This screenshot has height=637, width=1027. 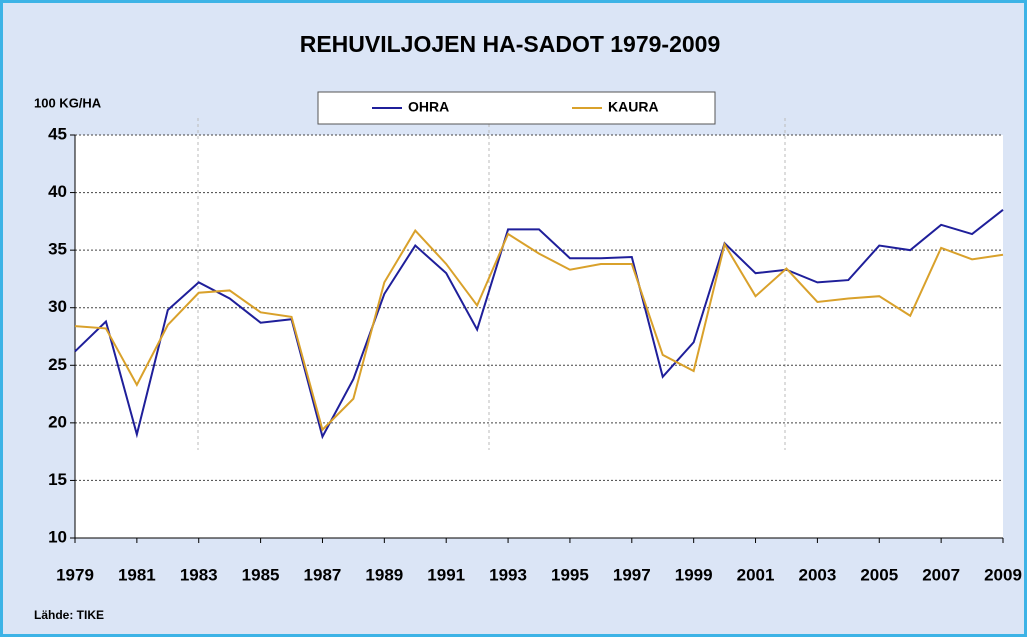 I want to click on x-tick-label: 2003, so click(x=817, y=574).